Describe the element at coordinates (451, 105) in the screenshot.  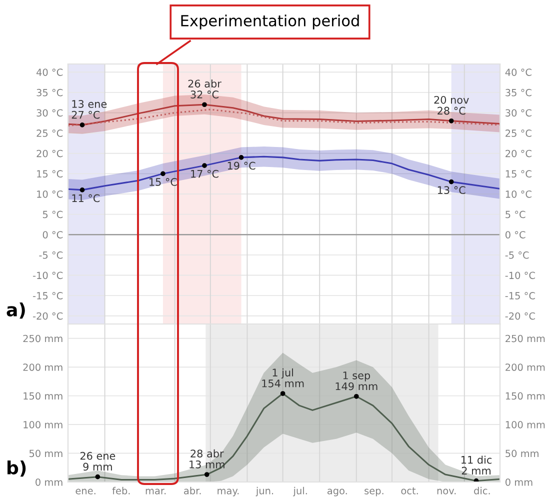
I see `annotation: 20 nov 28 °C` at that location.